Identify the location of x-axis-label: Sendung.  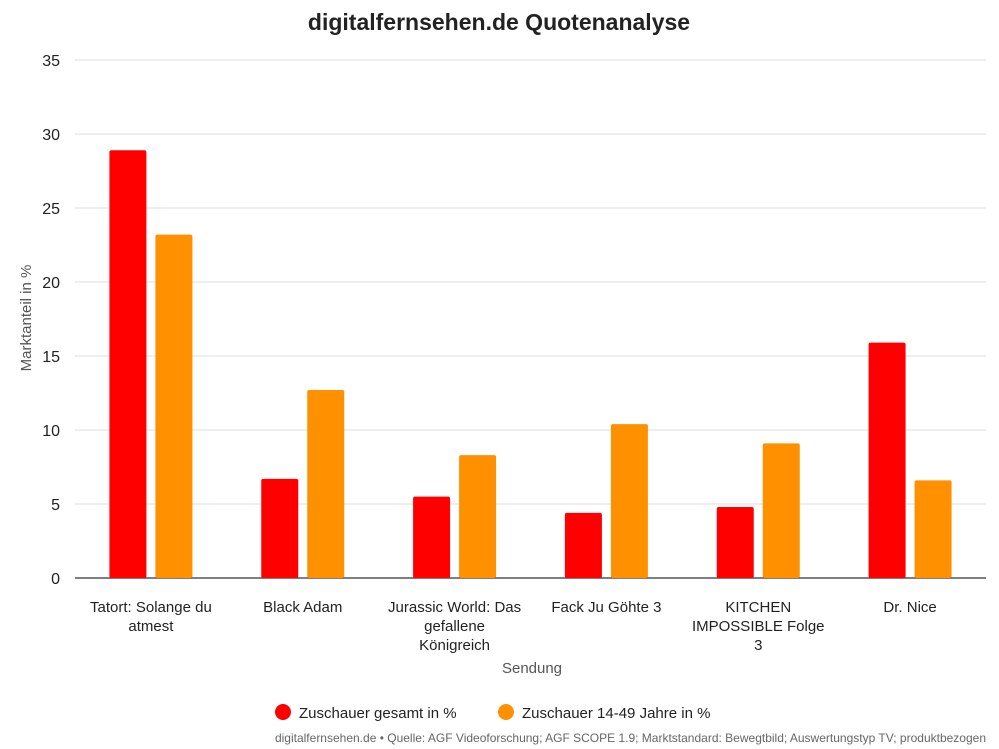
(532, 668).